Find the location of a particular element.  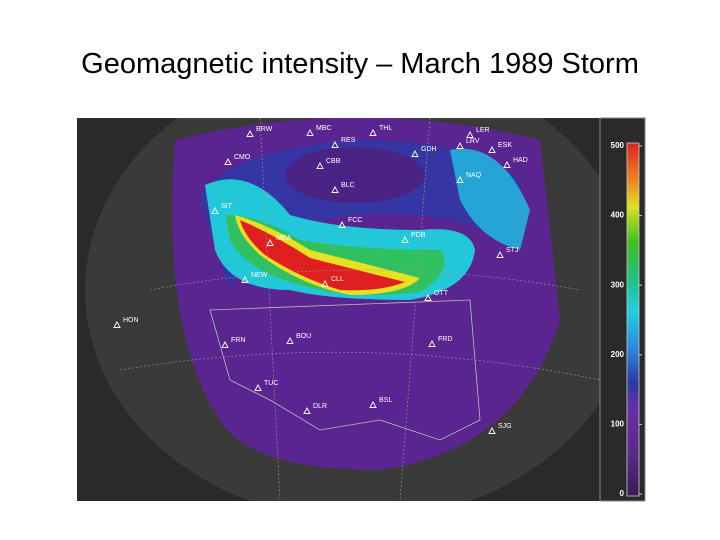

station-label: RES is located at coordinates (348, 140).